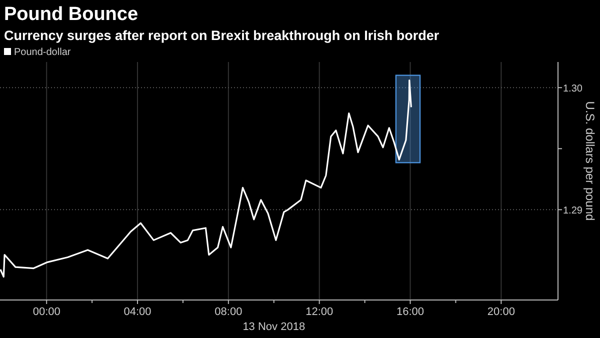 Image resolution: width=600 pixels, height=338 pixels. I want to click on x-tick-label: 16:00, so click(410, 312).